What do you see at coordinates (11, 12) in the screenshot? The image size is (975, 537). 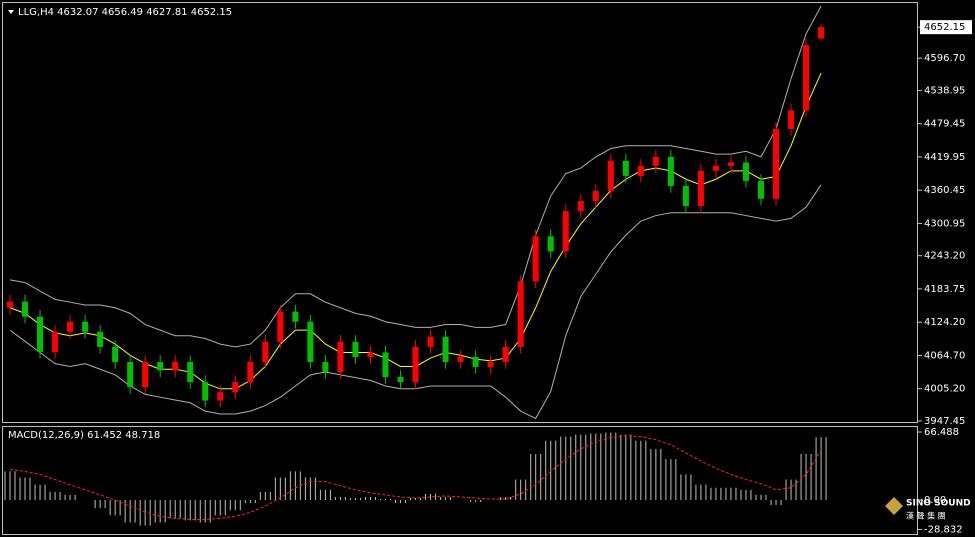 I see `menu-arrow` at bounding box center [11, 12].